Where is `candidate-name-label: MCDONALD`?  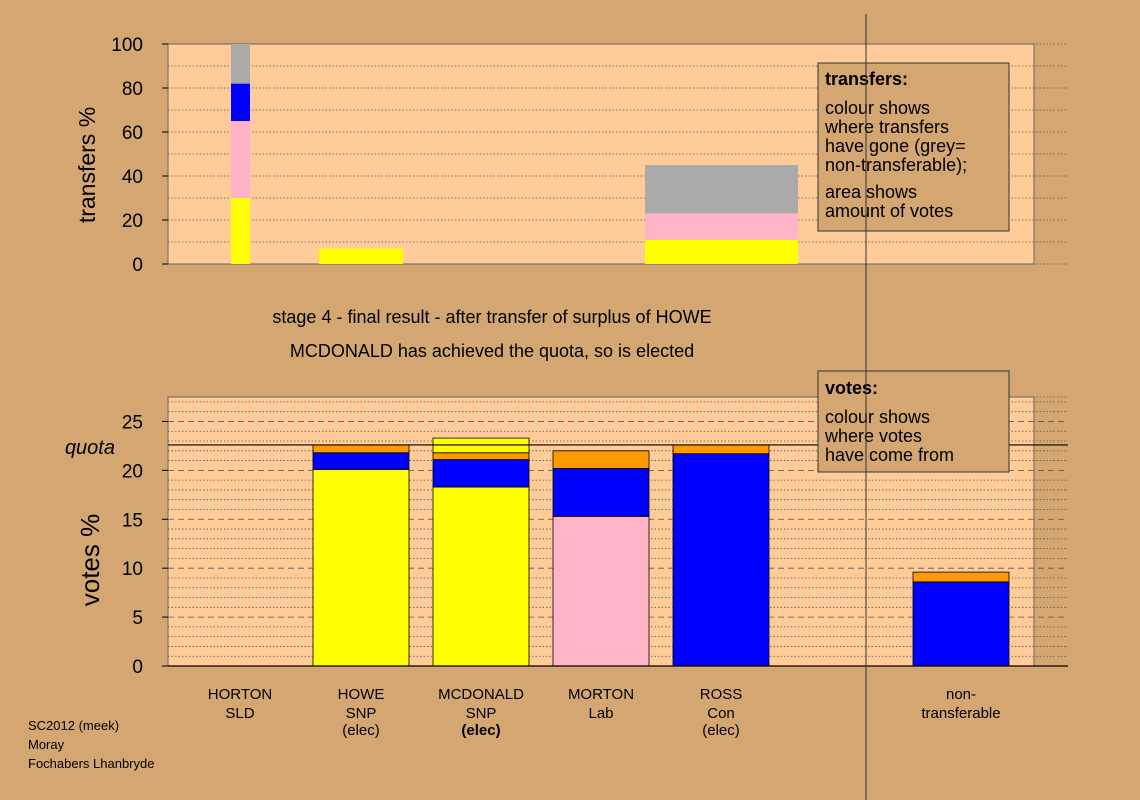 candidate-name-label: MCDONALD is located at coordinates (481, 694).